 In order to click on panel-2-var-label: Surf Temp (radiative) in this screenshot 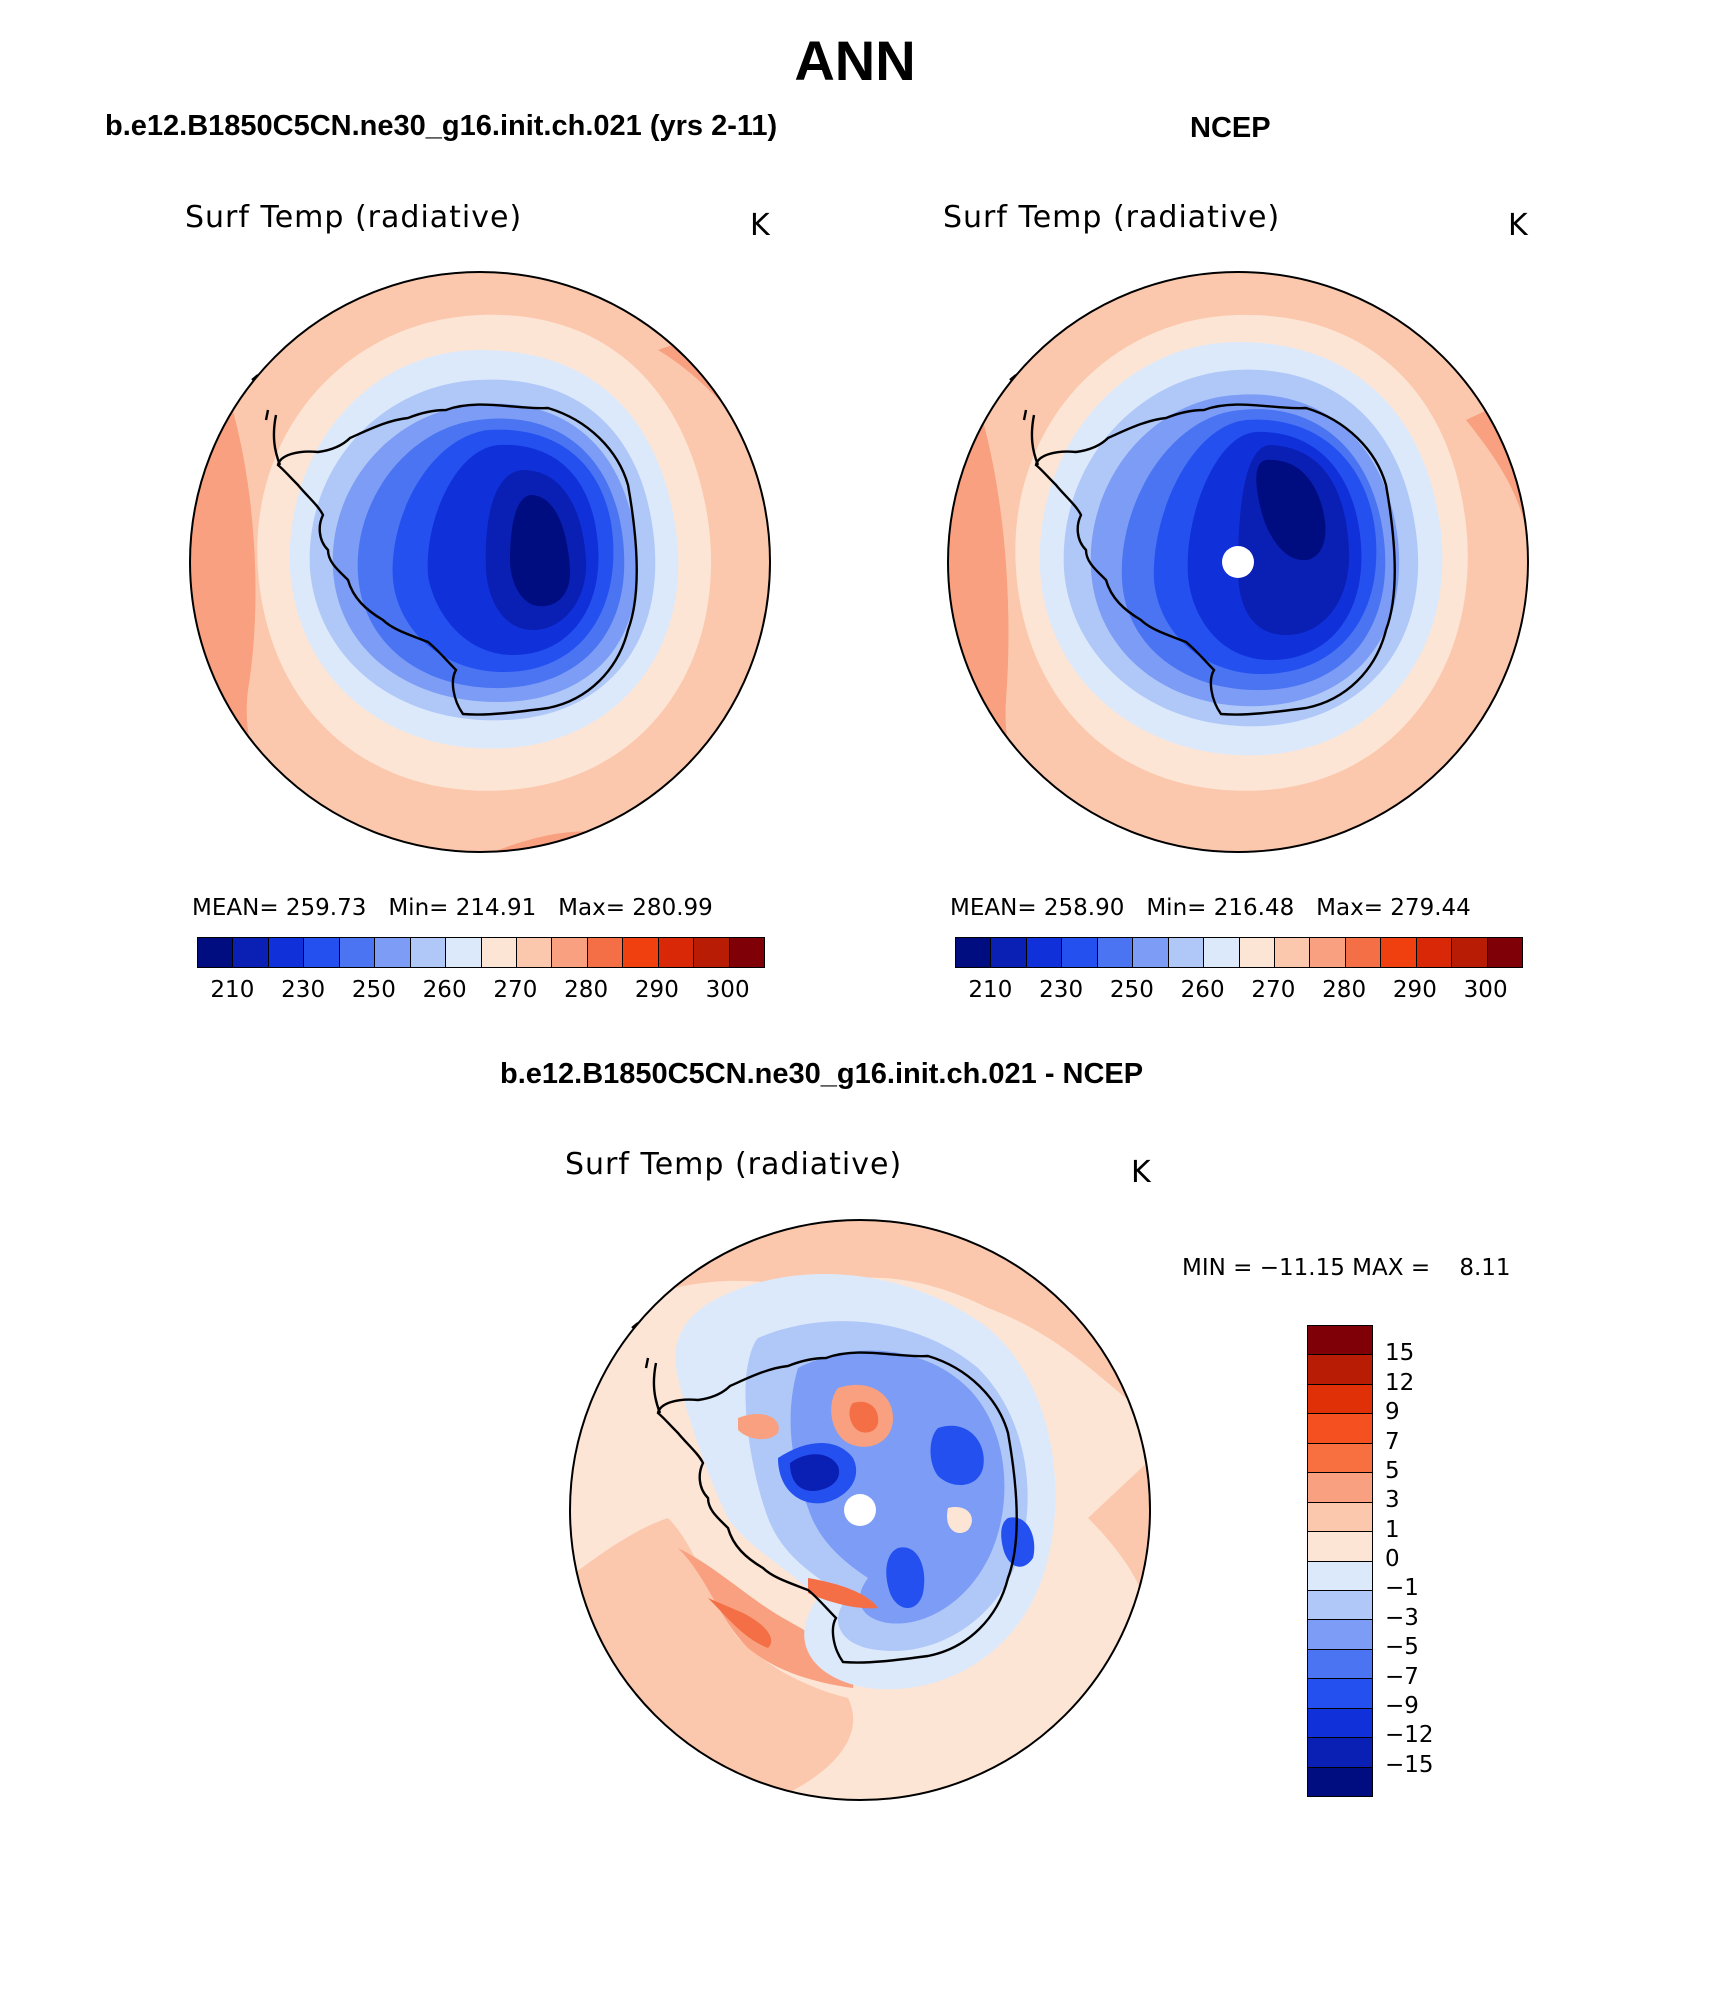, I will do `click(1112, 217)`.